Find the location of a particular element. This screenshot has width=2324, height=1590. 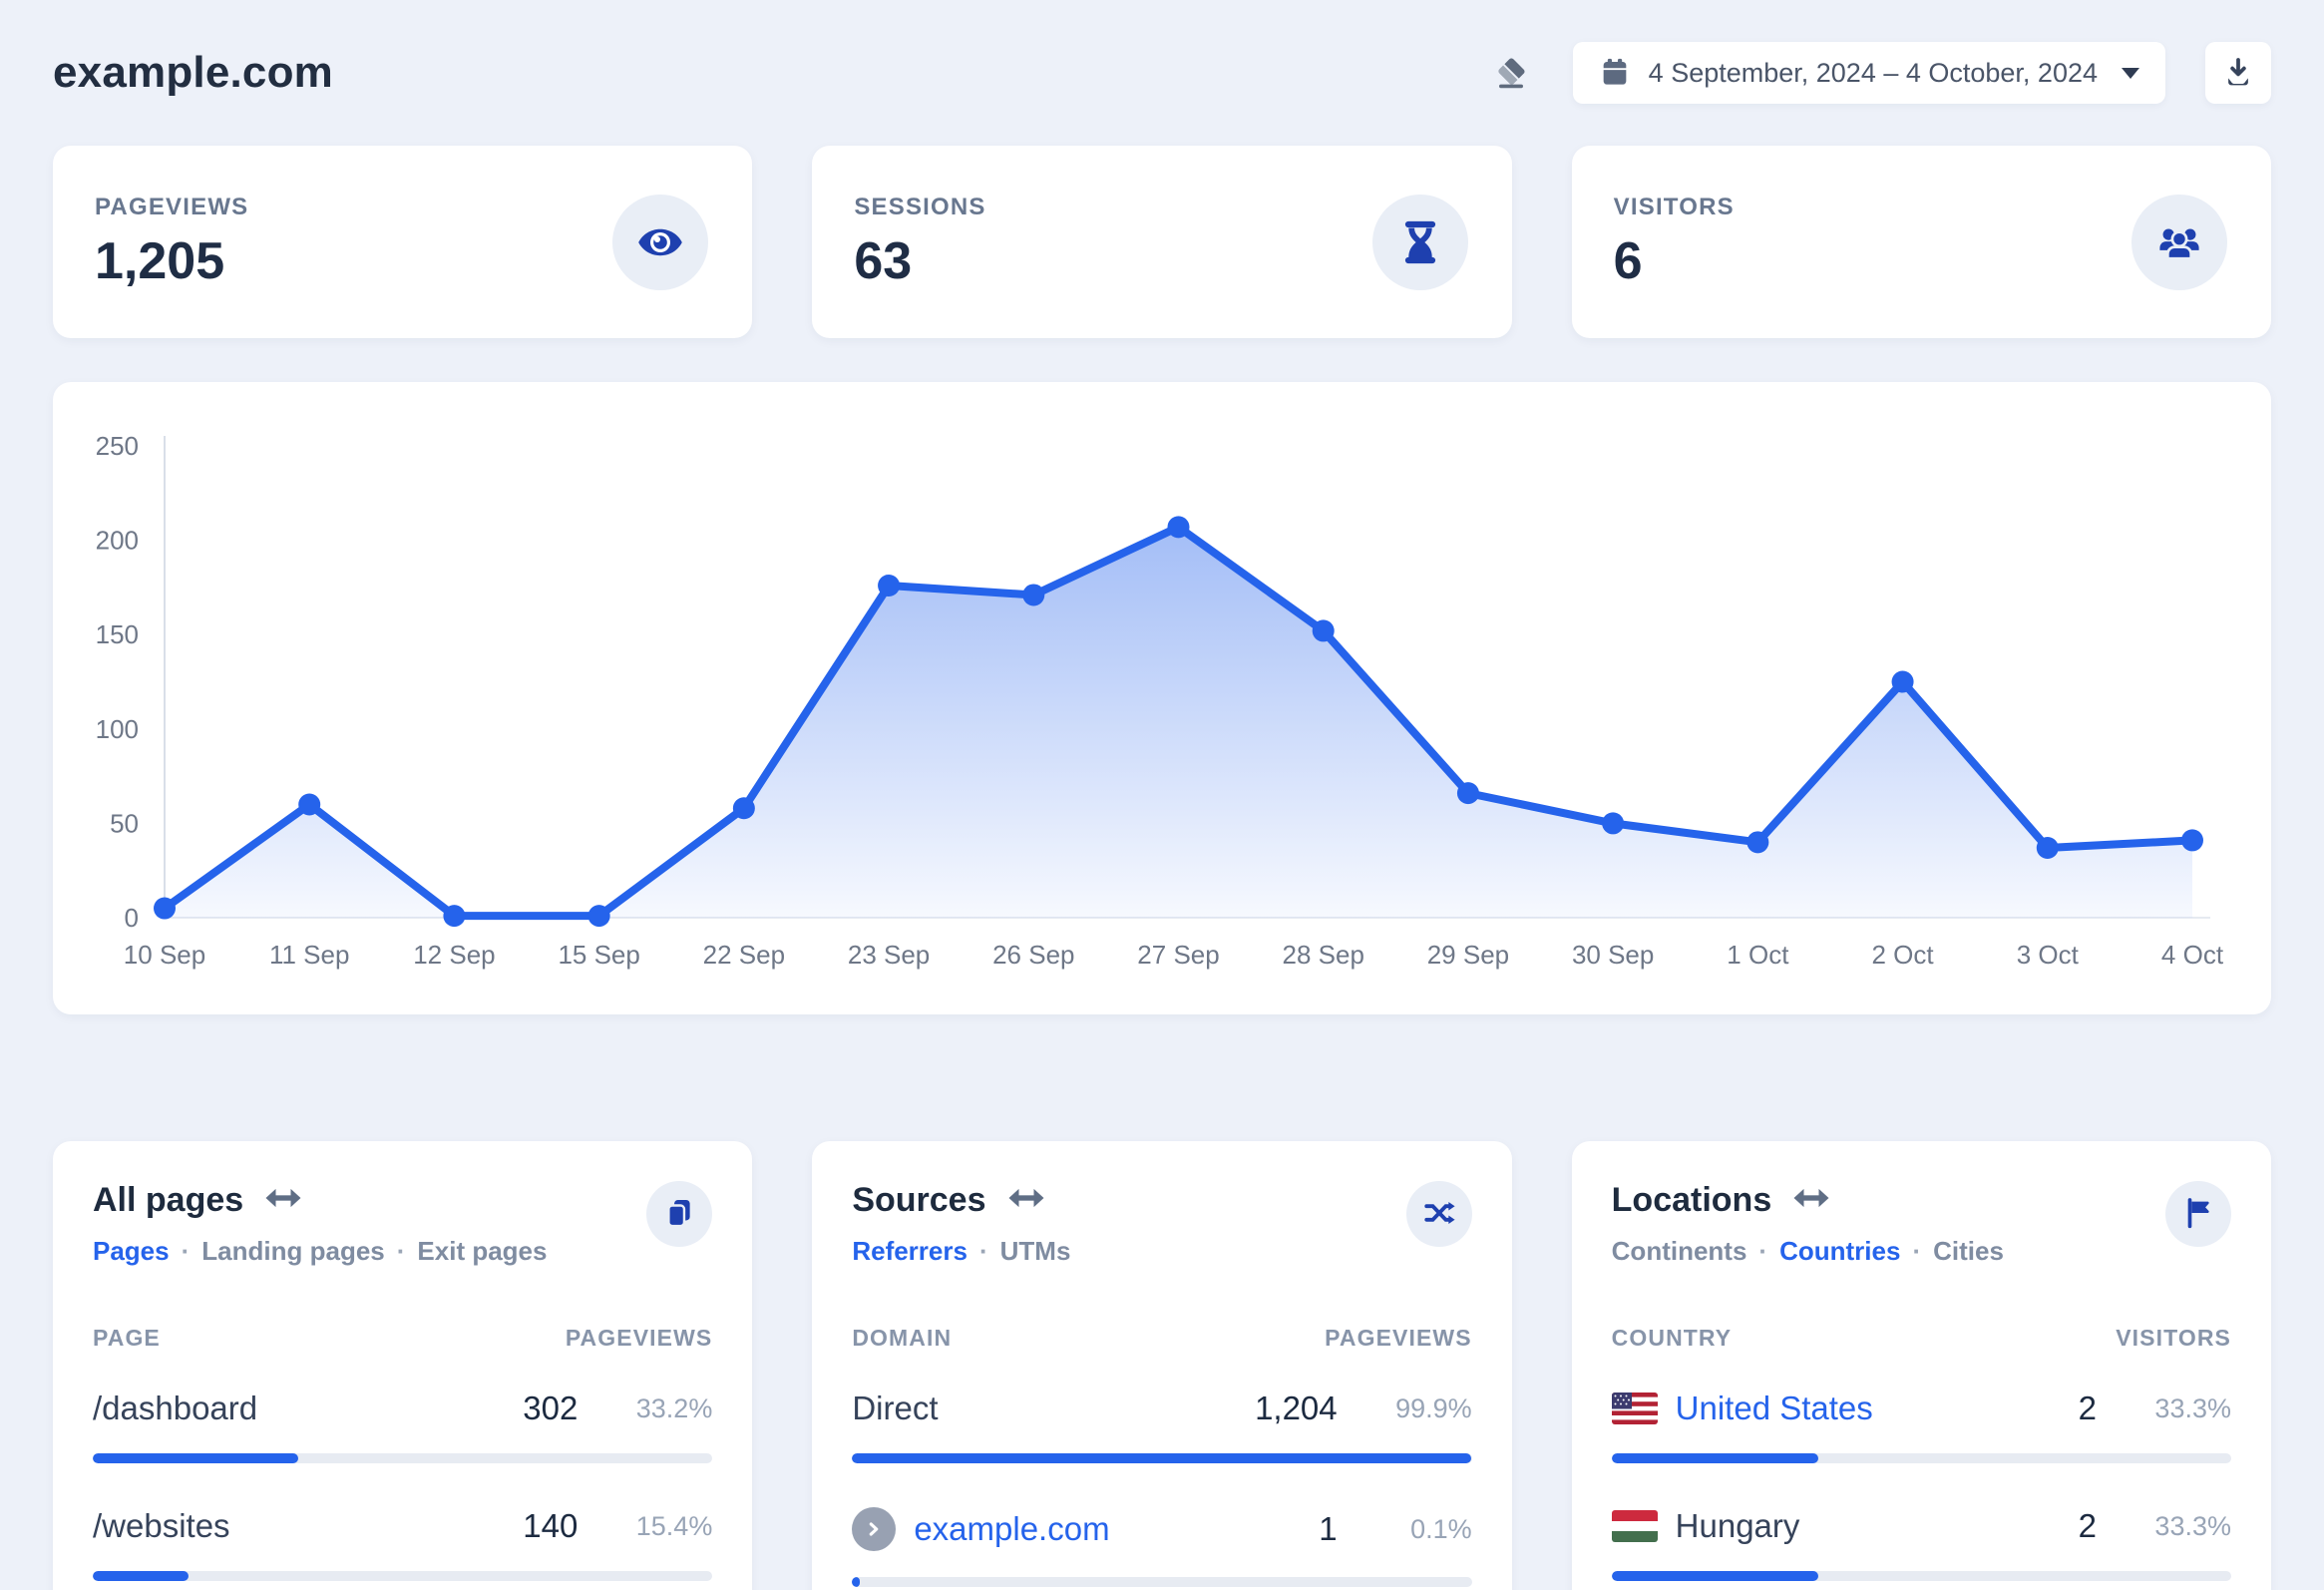

row-percent: 0.1% is located at coordinates (1441, 1528).